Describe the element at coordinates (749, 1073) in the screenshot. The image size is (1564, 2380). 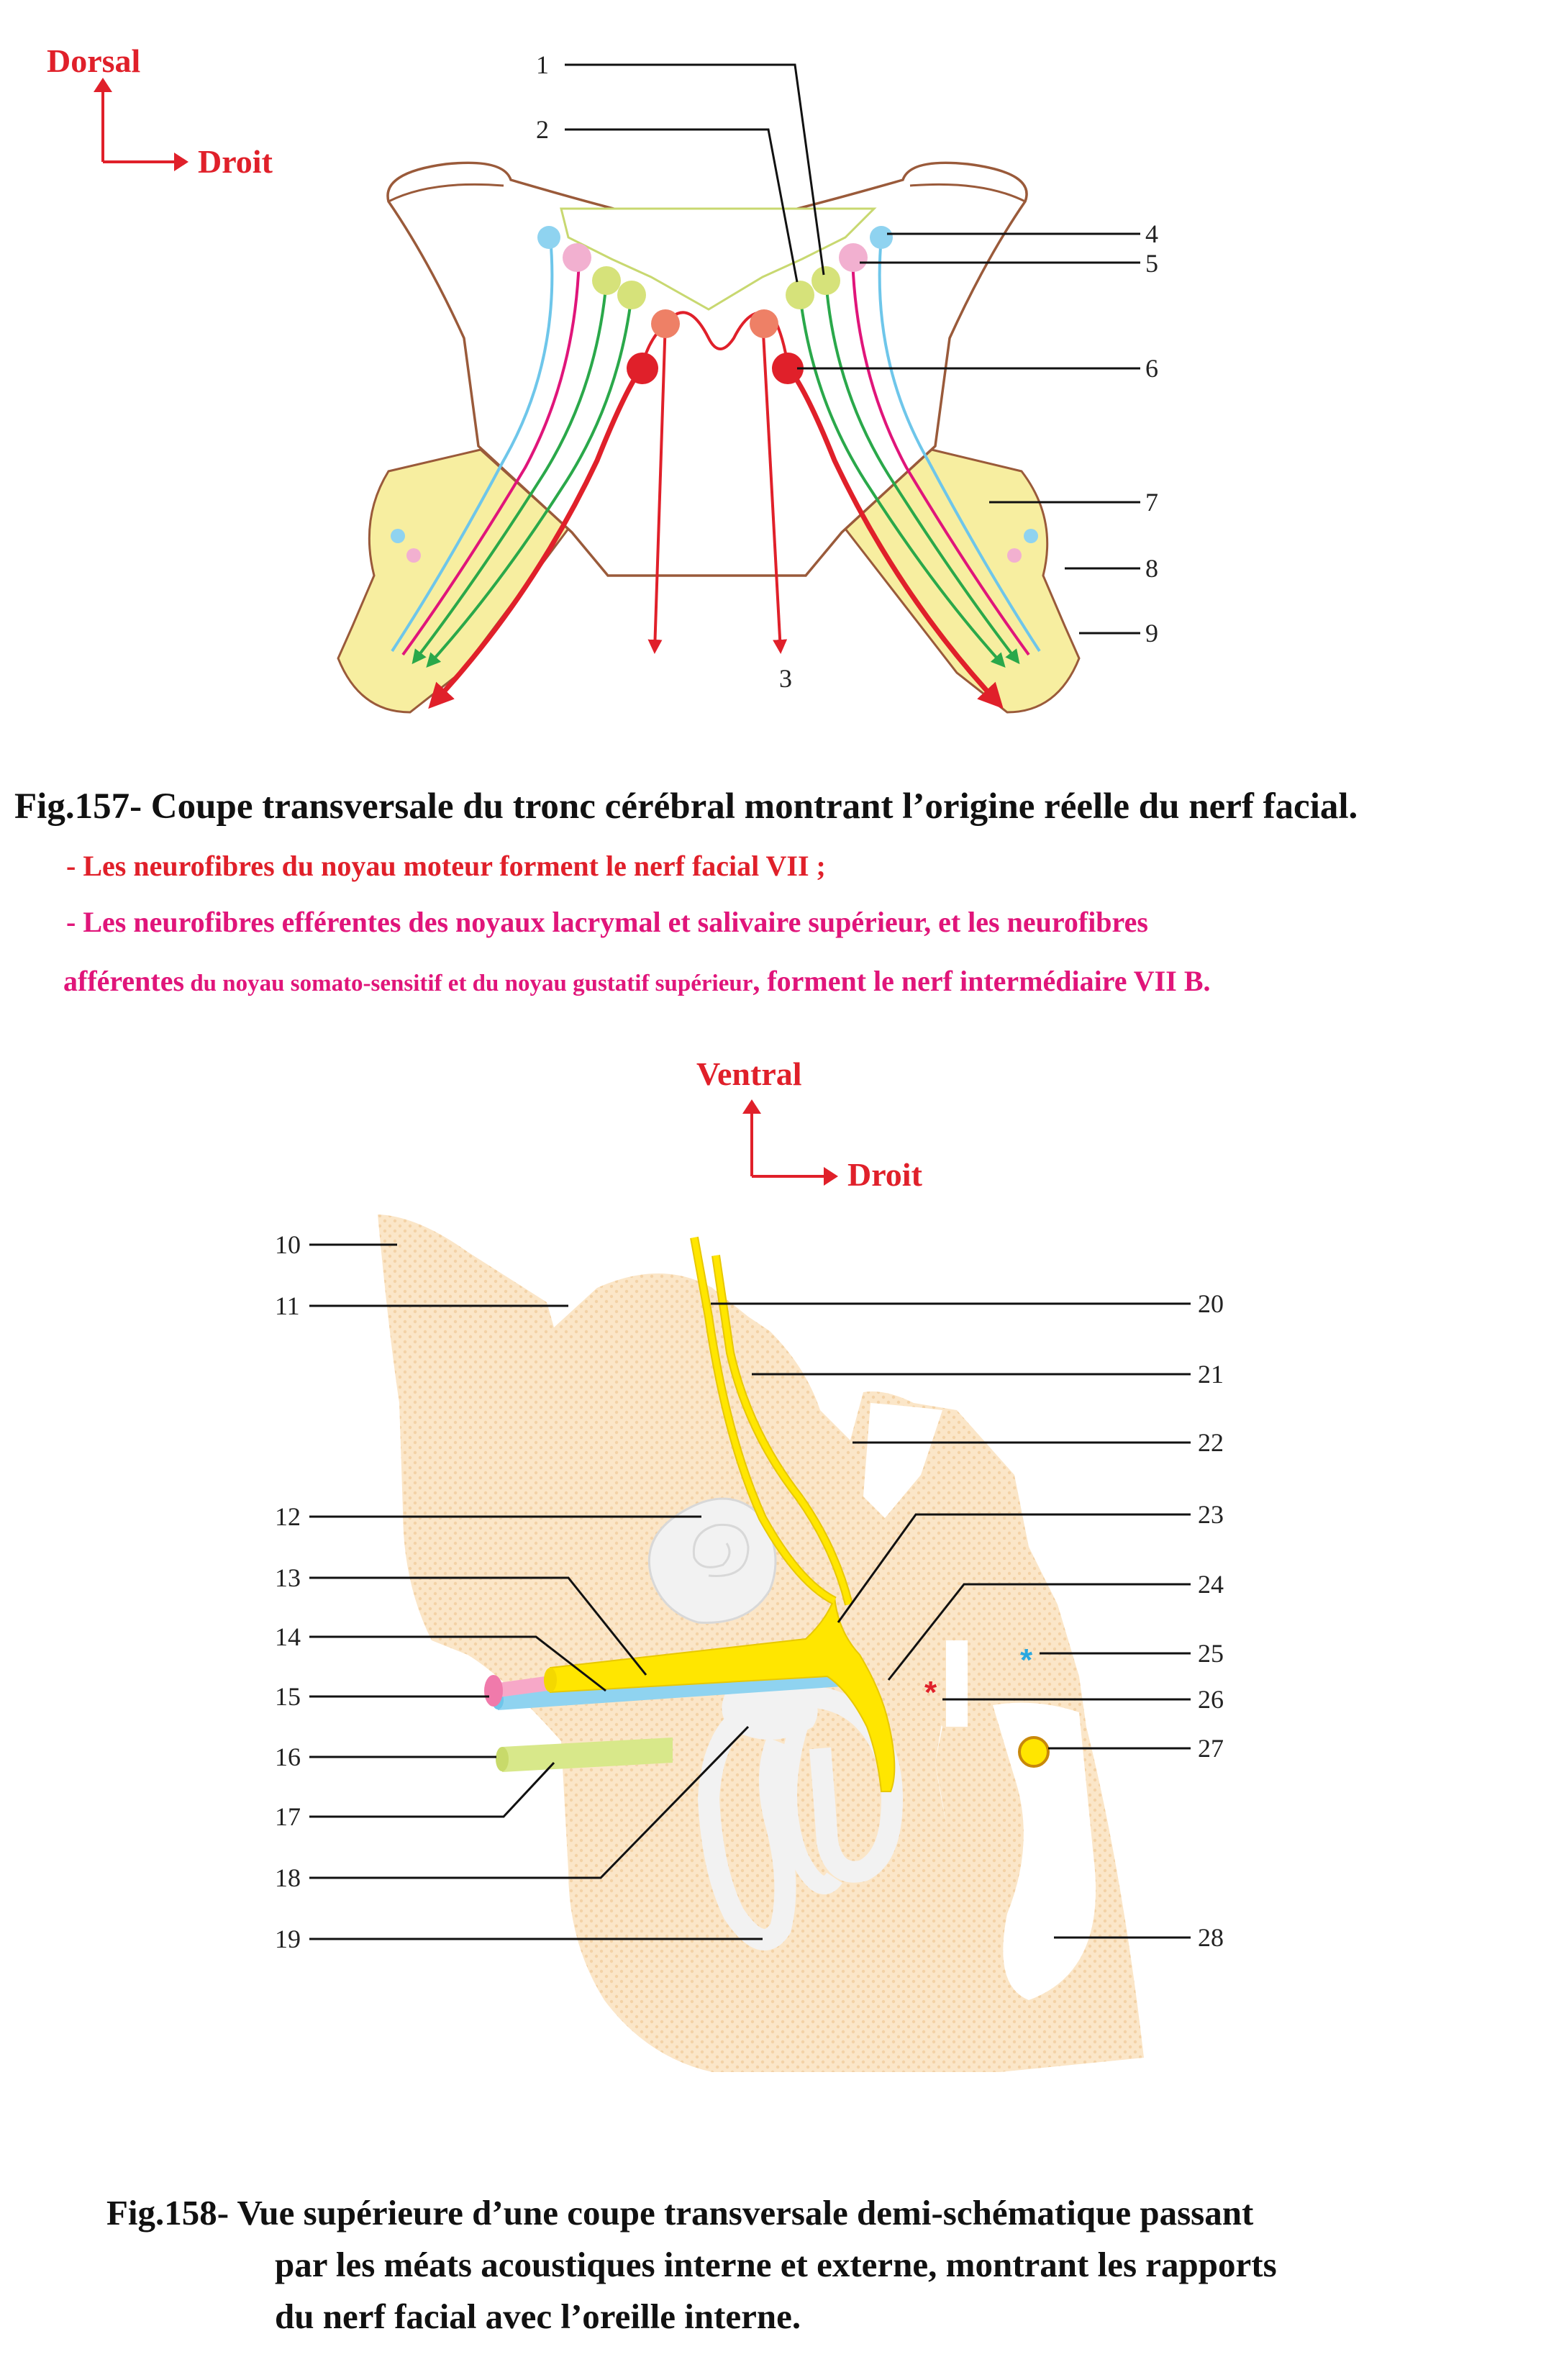
I see `orientation-ventral: Ventral` at that location.